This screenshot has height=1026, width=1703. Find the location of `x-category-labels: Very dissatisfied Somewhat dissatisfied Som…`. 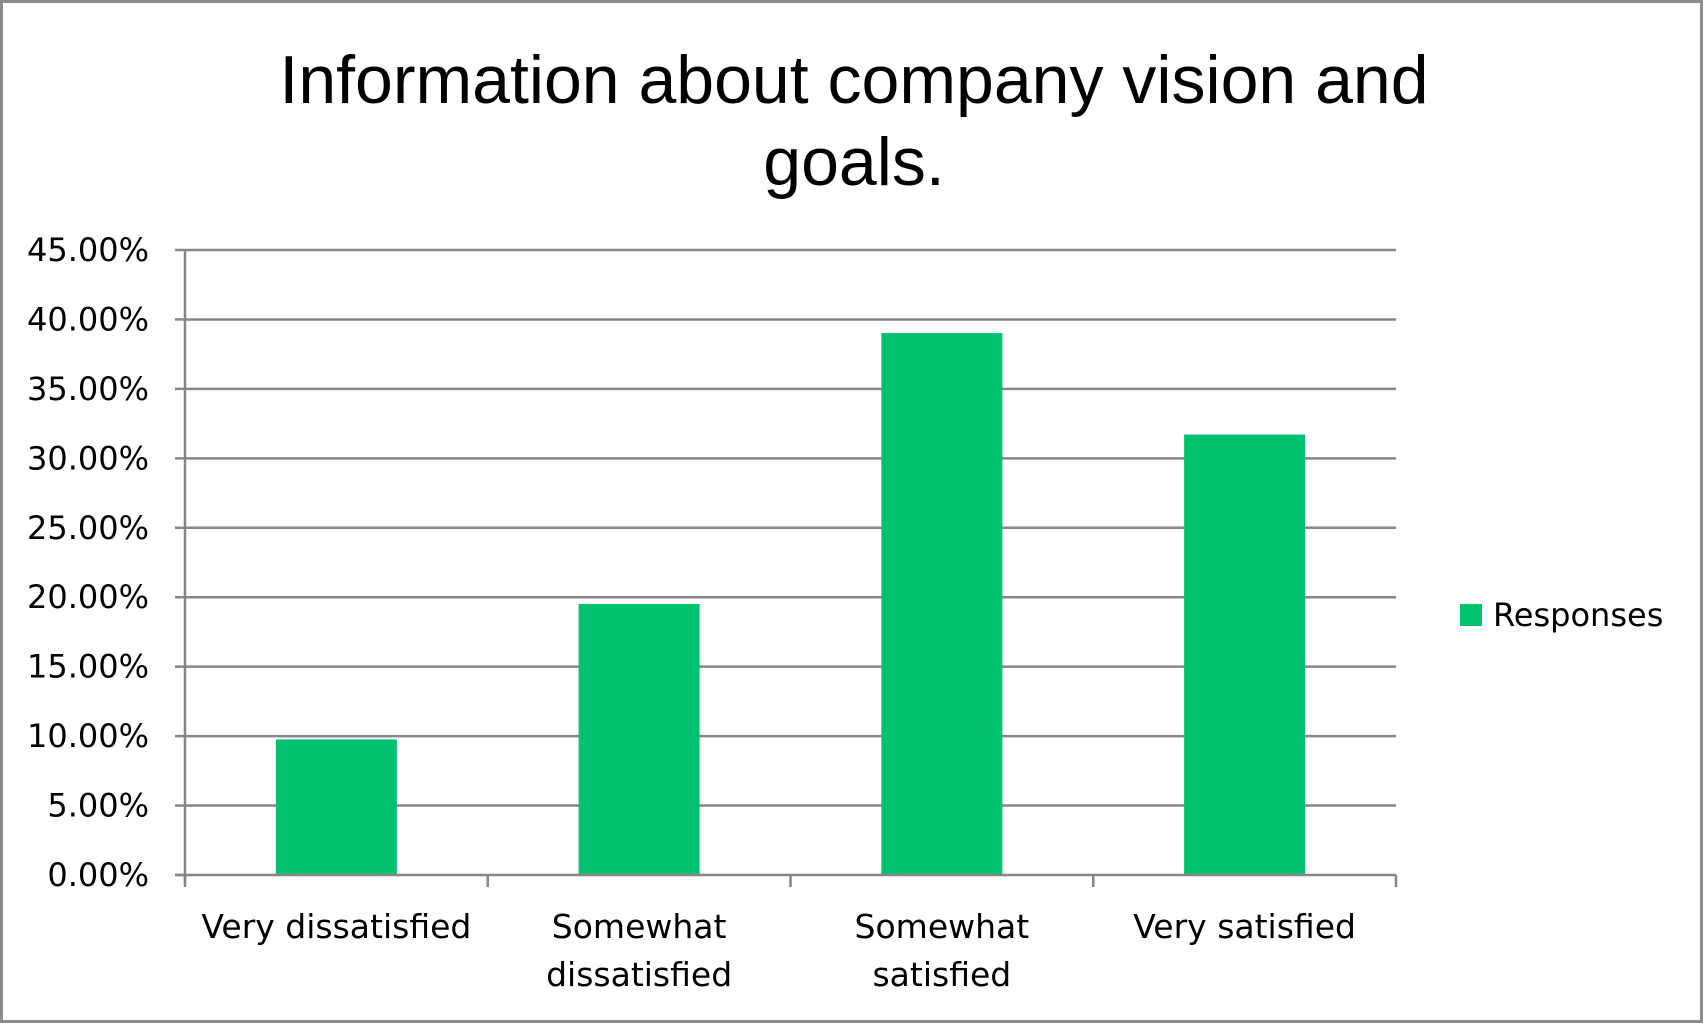

x-category-labels: Very dissatisfied Somewhat dissatisfied Som… is located at coordinates (778, 950).